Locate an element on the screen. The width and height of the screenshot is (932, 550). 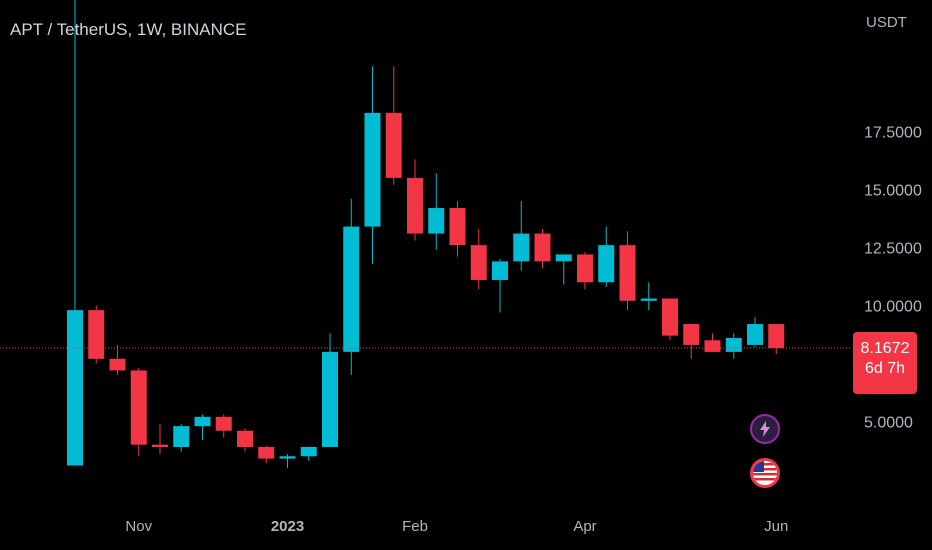
time-tick-label: Feb is located at coordinates (415, 526).